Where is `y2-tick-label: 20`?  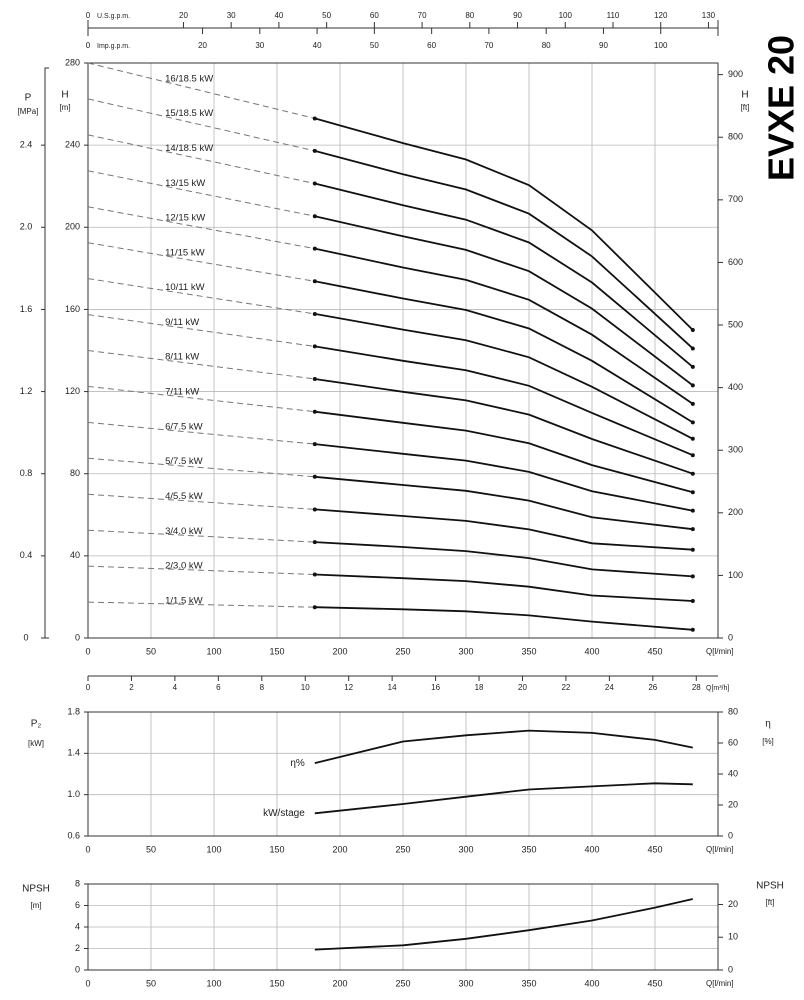 y2-tick-label: 20 is located at coordinates (733, 804).